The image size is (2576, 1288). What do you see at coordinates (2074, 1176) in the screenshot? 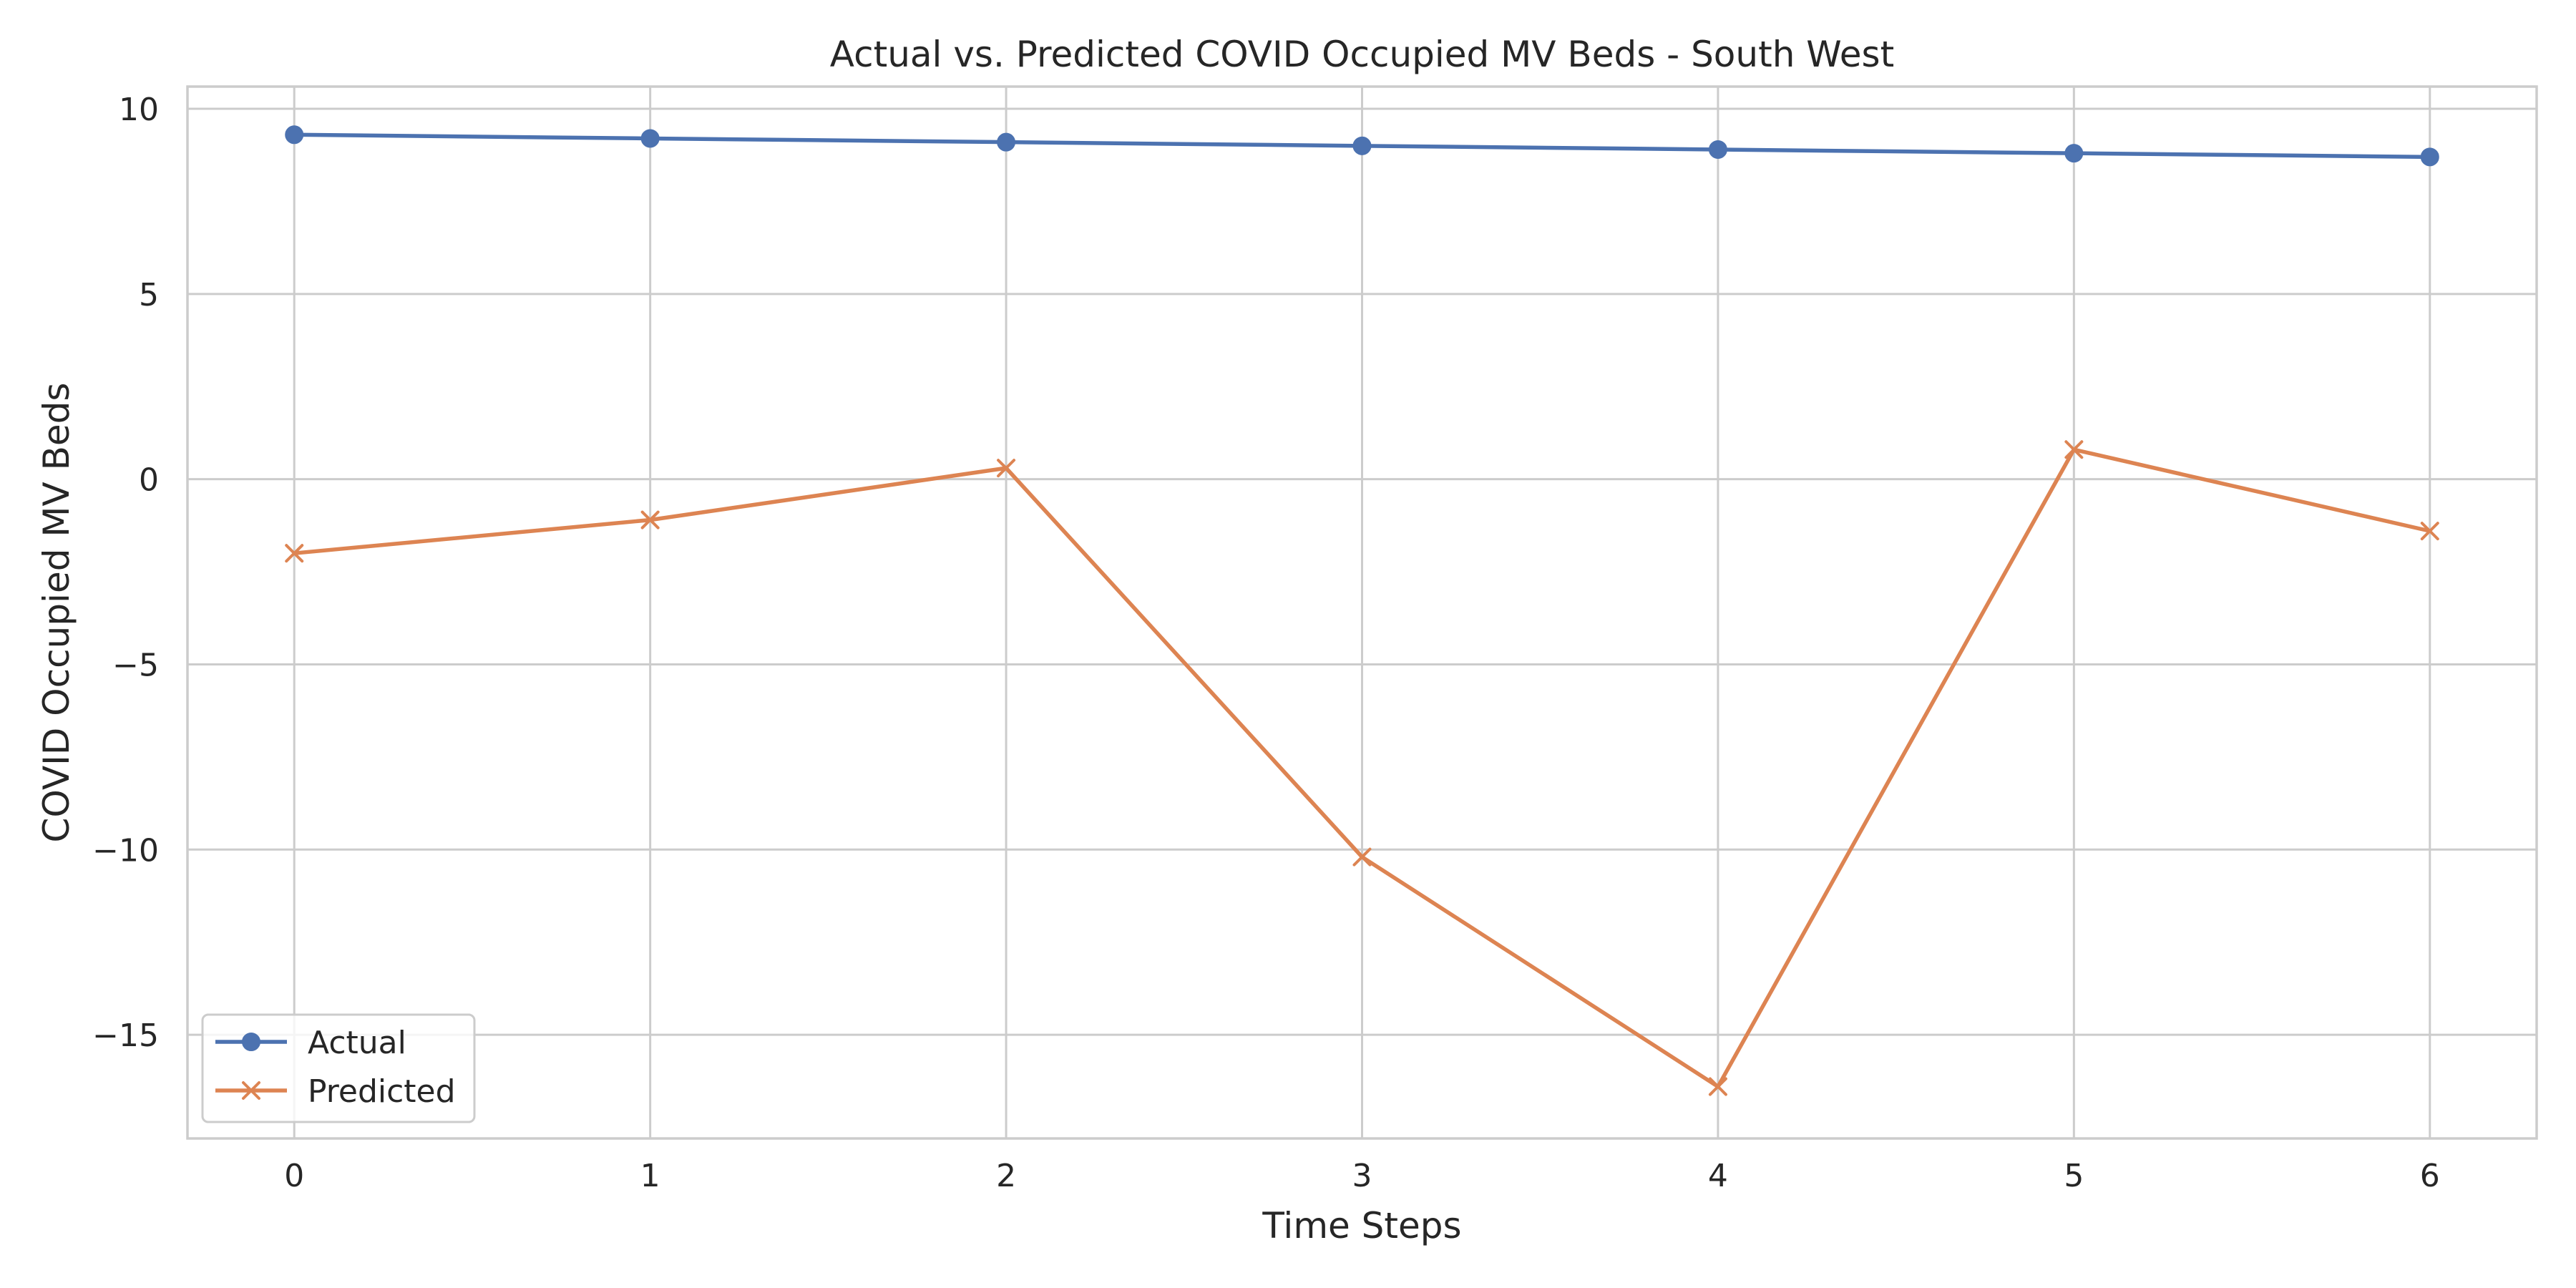
I see `x-tick-label: 5` at bounding box center [2074, 1176].